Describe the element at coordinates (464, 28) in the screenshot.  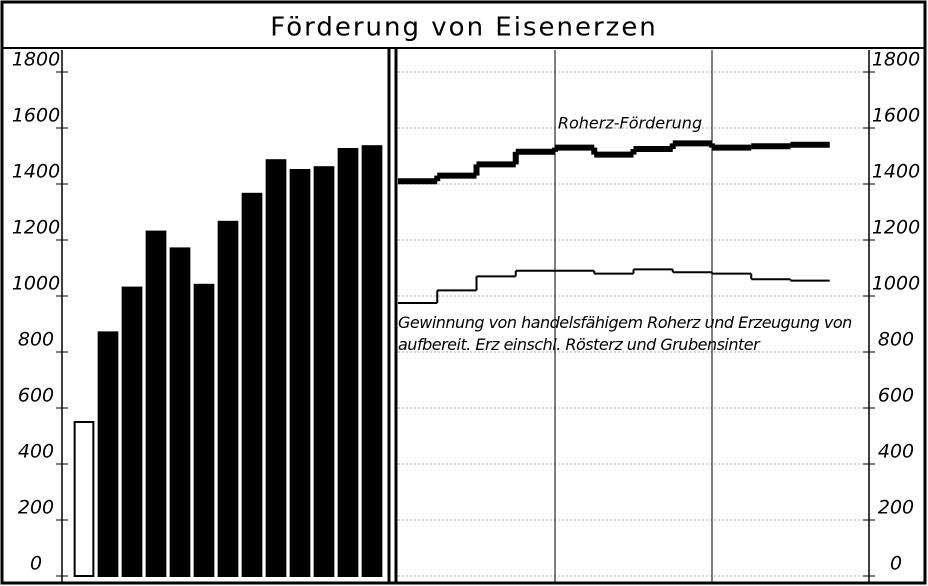
I see `chart-title: Förderung von Eisenerzen` at that location.